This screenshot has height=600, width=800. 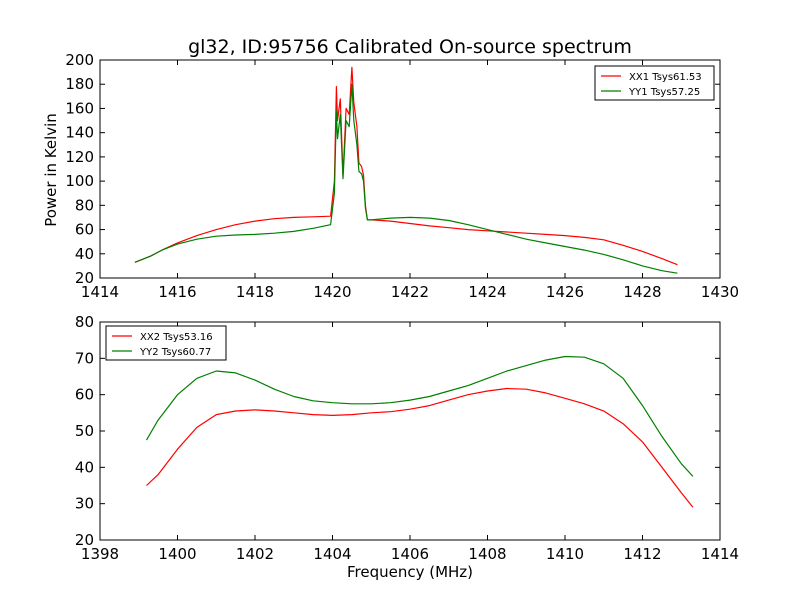 I want to click on x-tick-label: 1422, so click(x=410, y=292).